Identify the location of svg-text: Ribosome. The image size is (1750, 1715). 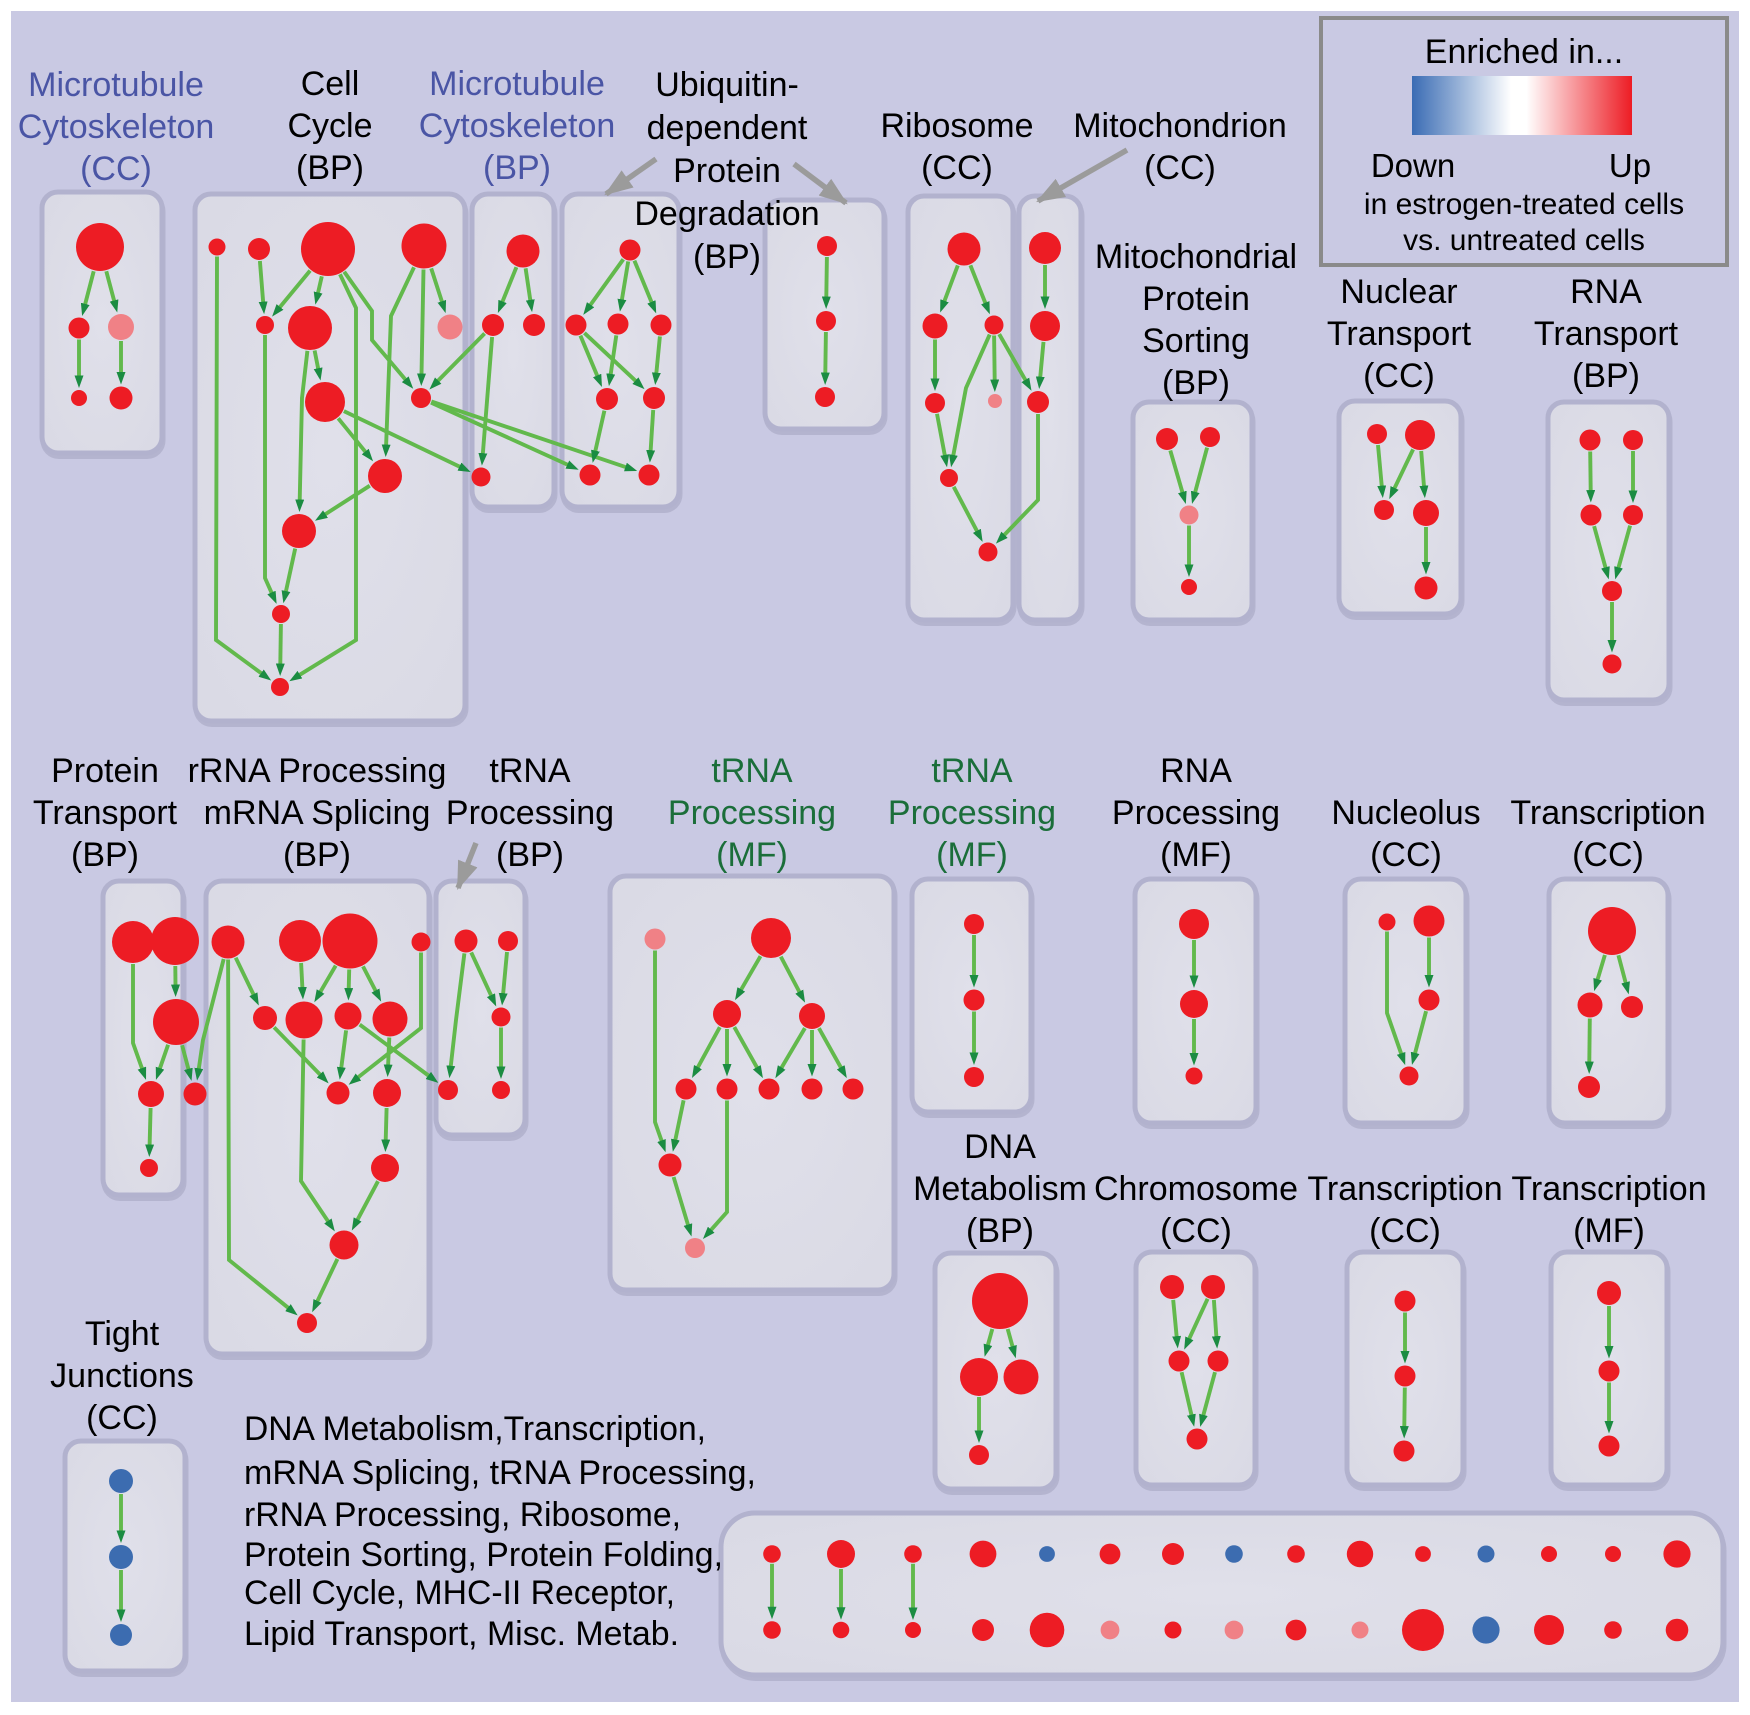
(956, 126).